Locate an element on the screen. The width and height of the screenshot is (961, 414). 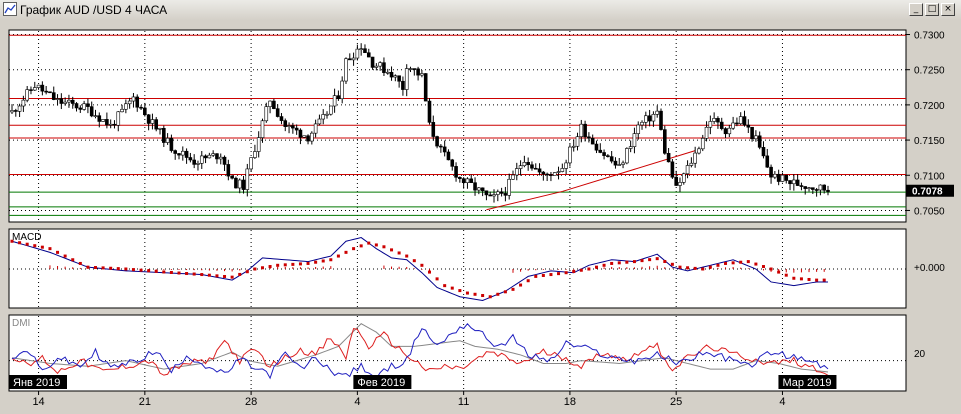
macd-label: MACD is located at coordinates (26, 237).